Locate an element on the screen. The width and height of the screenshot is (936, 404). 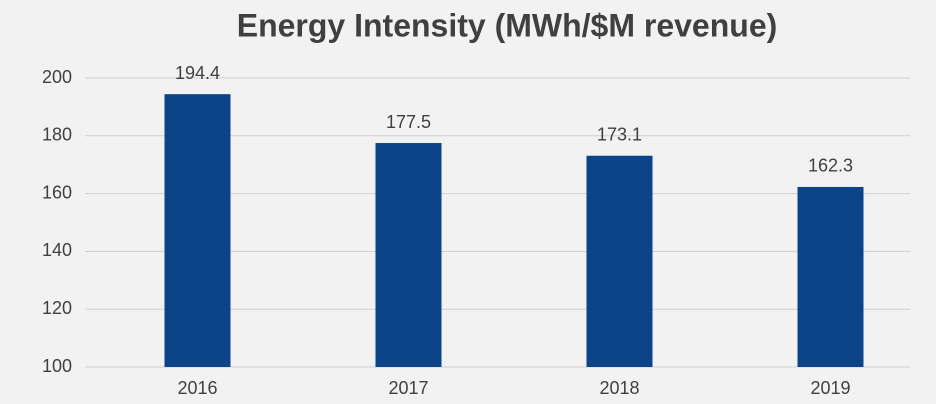
y-tick-label: 120 is located at coordinates (57, 308).